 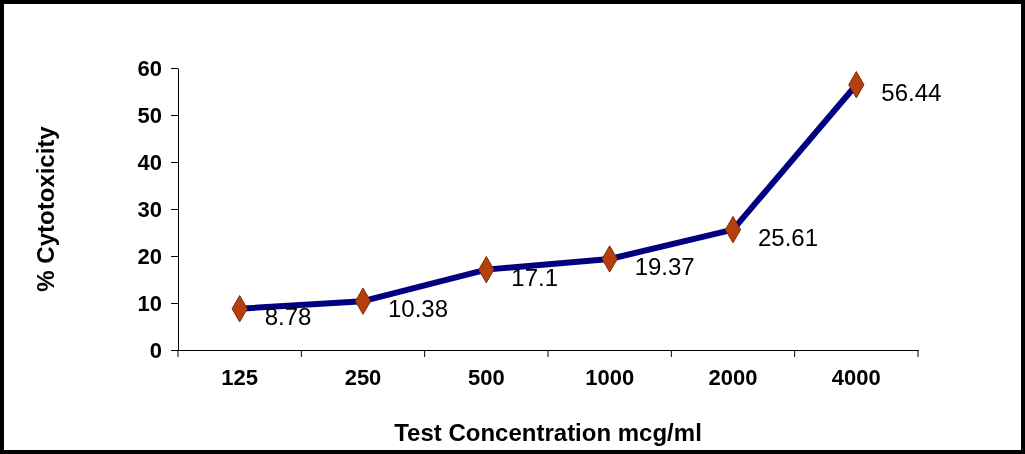 What do you see at coordinates (240, 377) in the screenshot?
I see `x-tick-label: 125` at bounding box center [240, 377].